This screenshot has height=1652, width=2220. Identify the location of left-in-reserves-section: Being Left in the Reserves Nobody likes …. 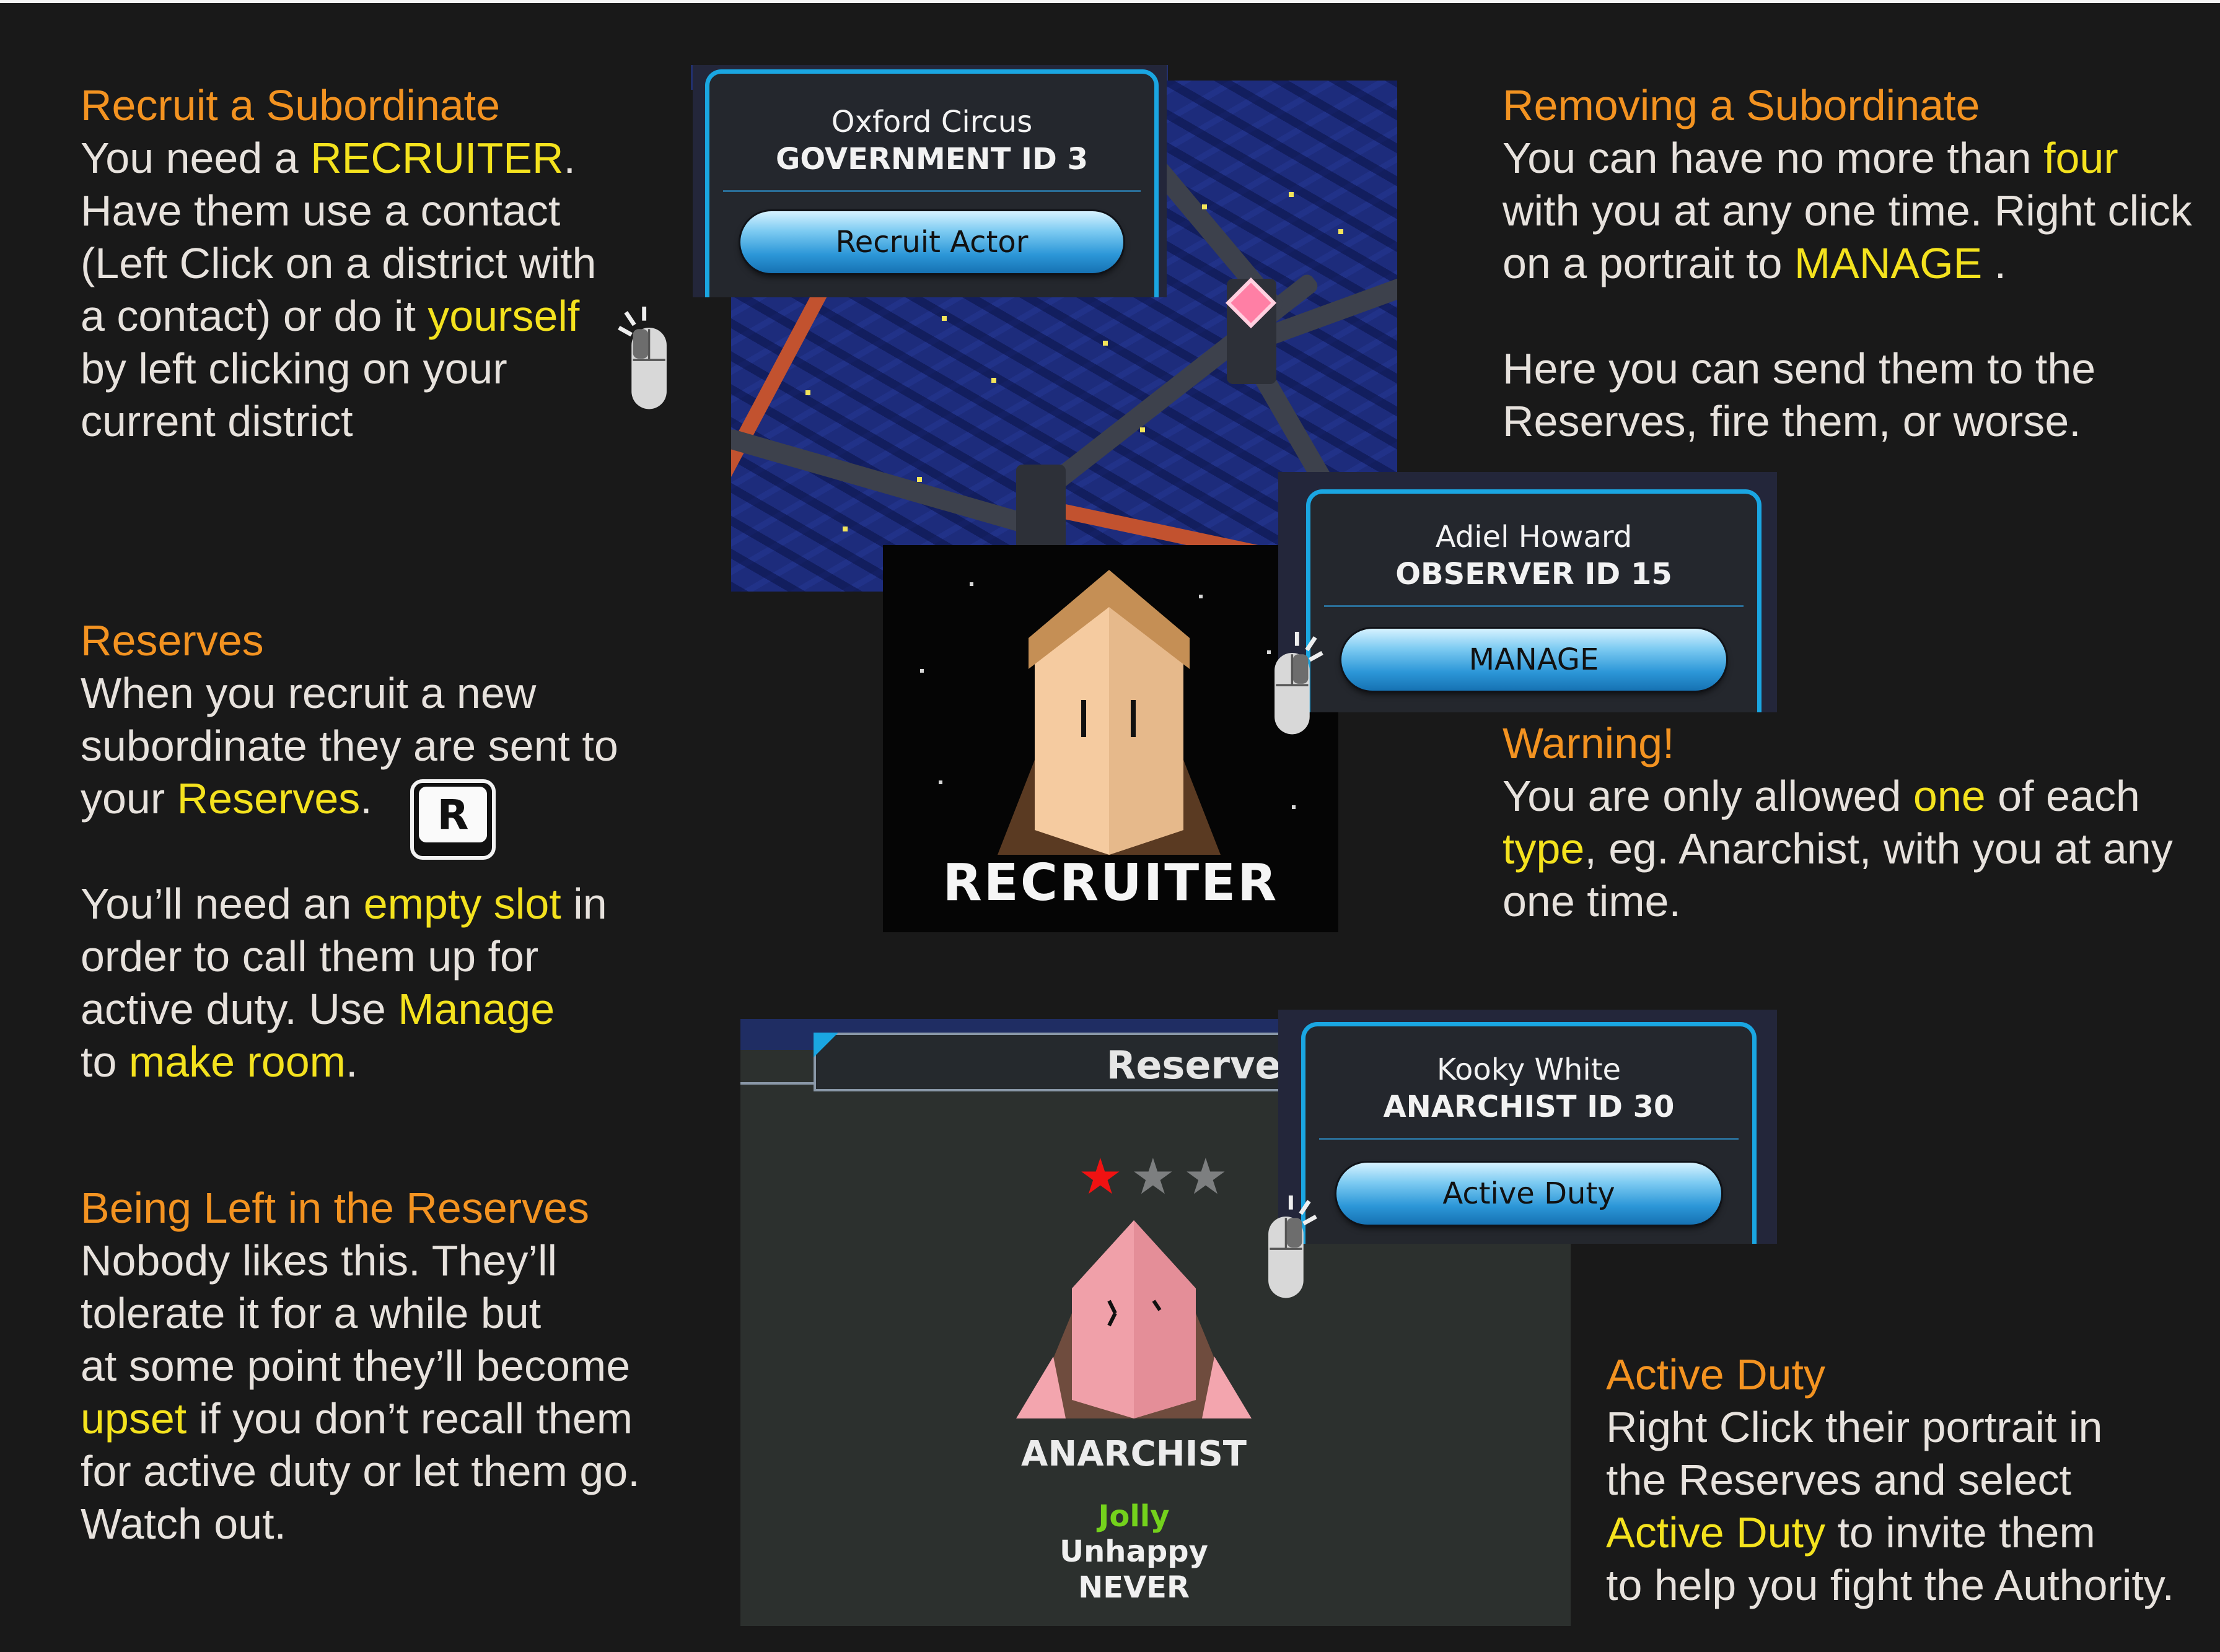
(361, 1366).